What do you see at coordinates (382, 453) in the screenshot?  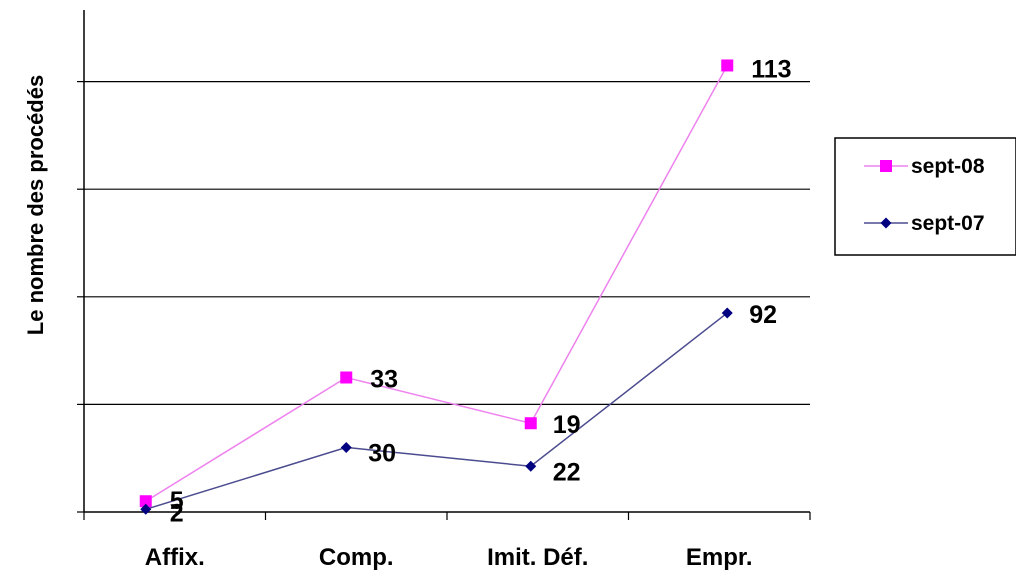 I see `data-label: 30` at bounding box center [382, 453].